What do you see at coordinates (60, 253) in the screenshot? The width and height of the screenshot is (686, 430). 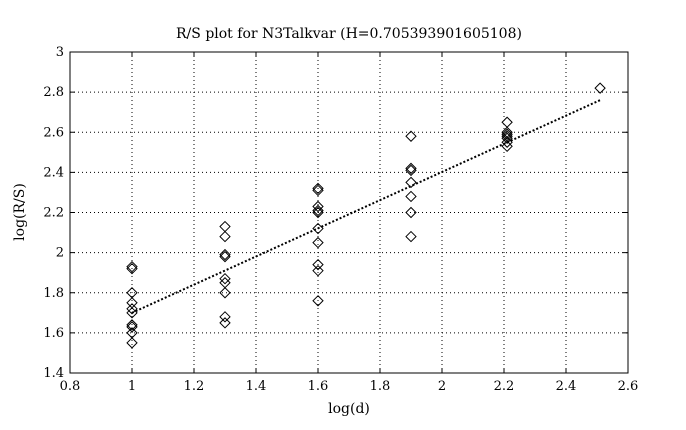 I see `y-tick-label: 2` at bounding box center [60, 253].